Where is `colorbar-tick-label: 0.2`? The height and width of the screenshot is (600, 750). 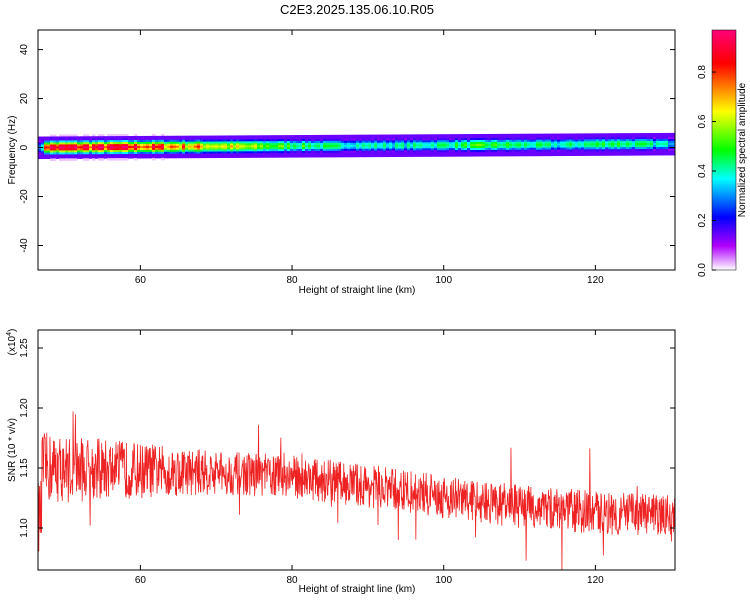 colorbar-tick-label: 0.2 is located at coordinates (702, 220).